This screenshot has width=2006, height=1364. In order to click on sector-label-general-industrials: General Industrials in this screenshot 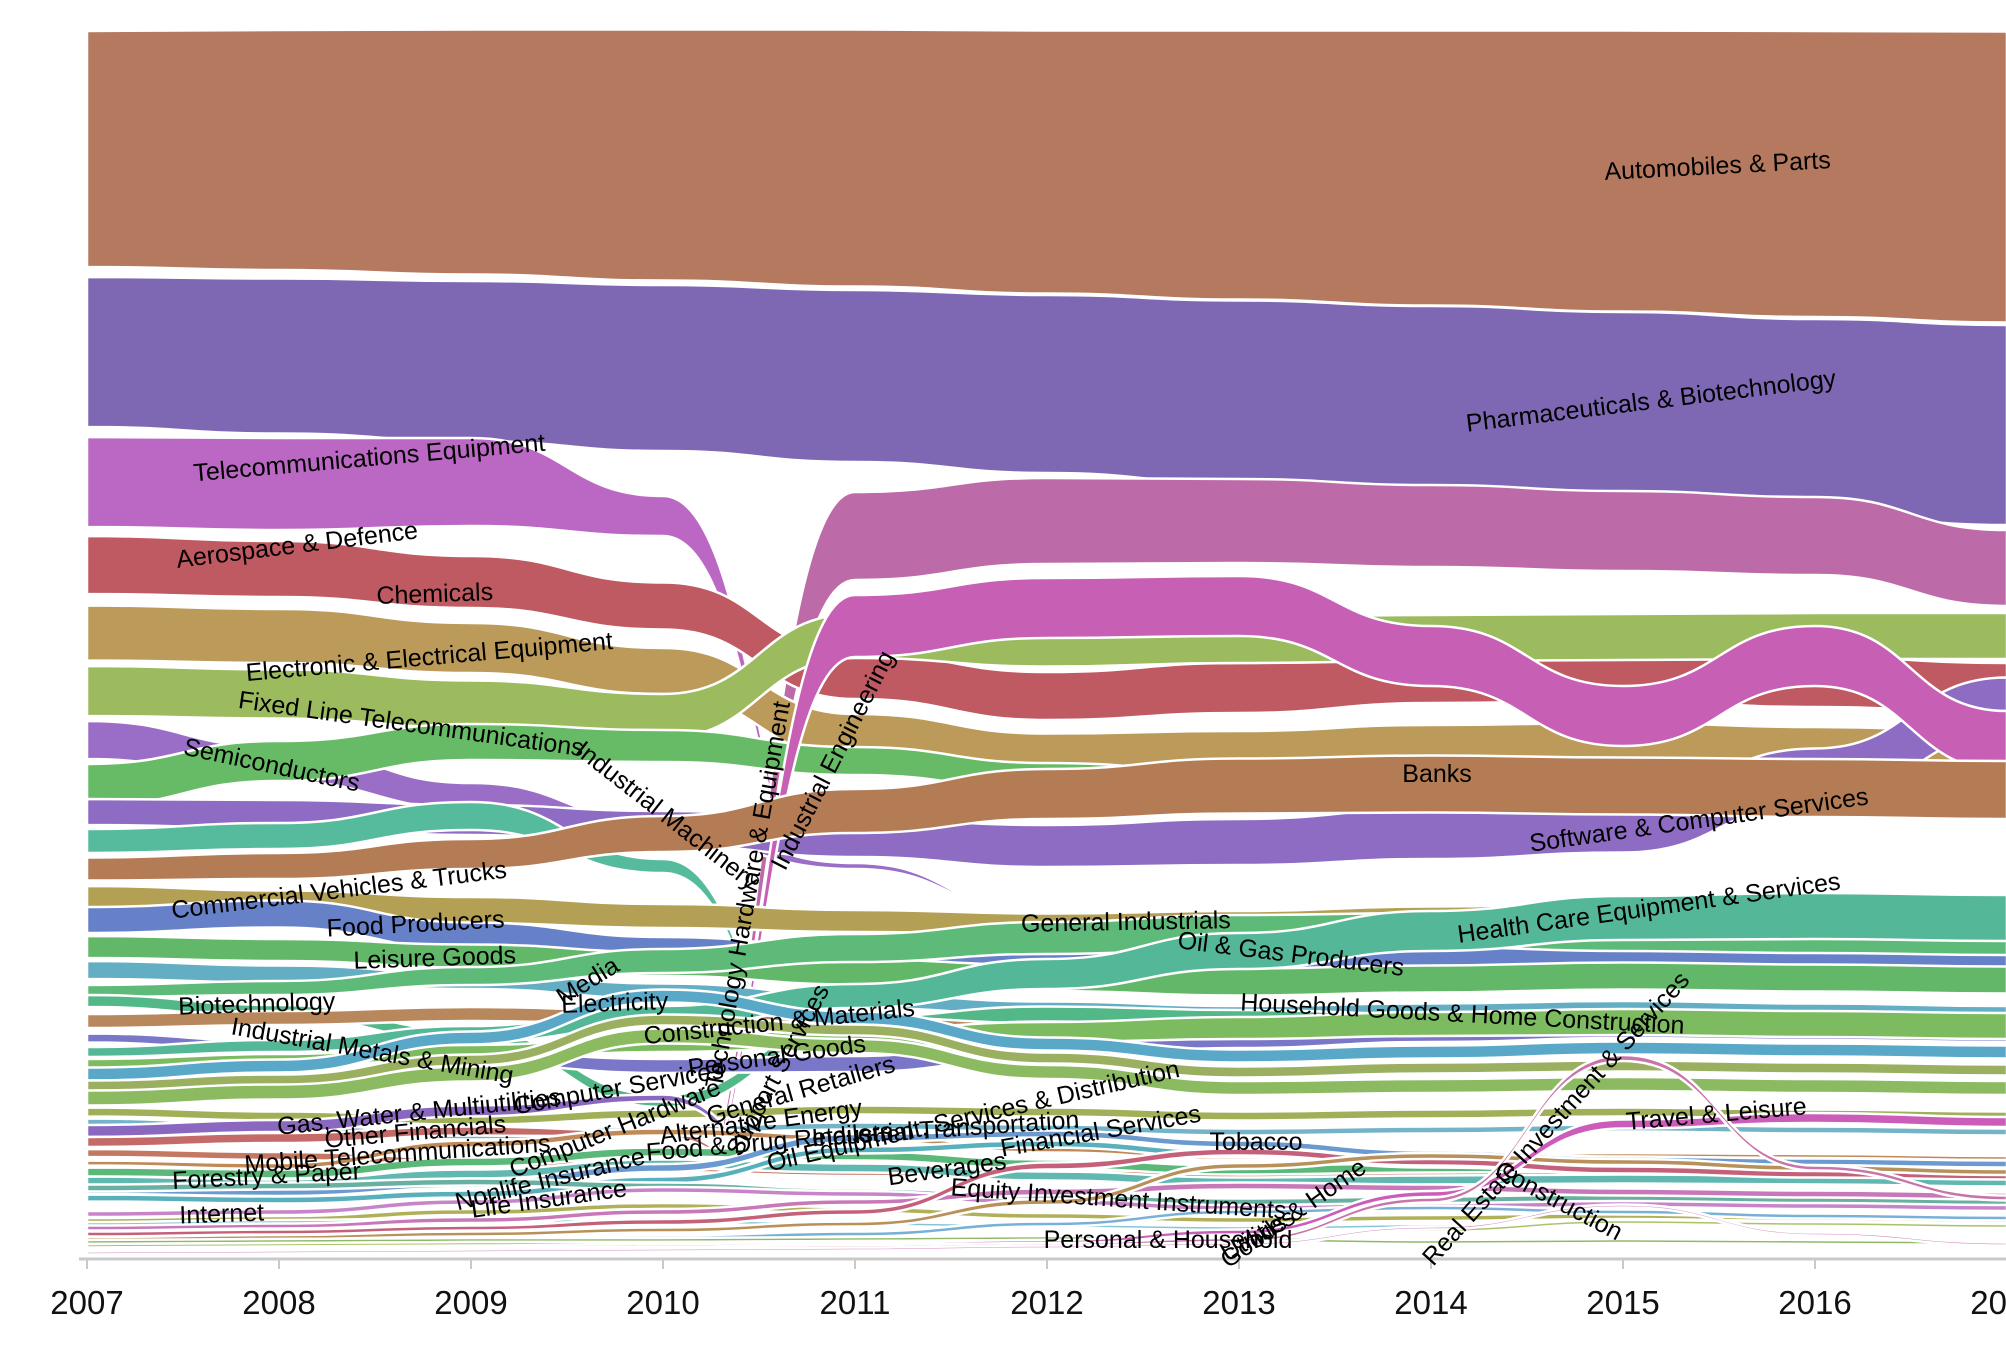, I will do `click(1126, 922)`.